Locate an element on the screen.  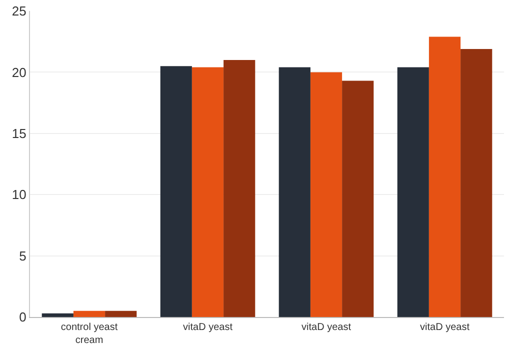
y-tick-label: 5 is located at coordinates (22, 256).